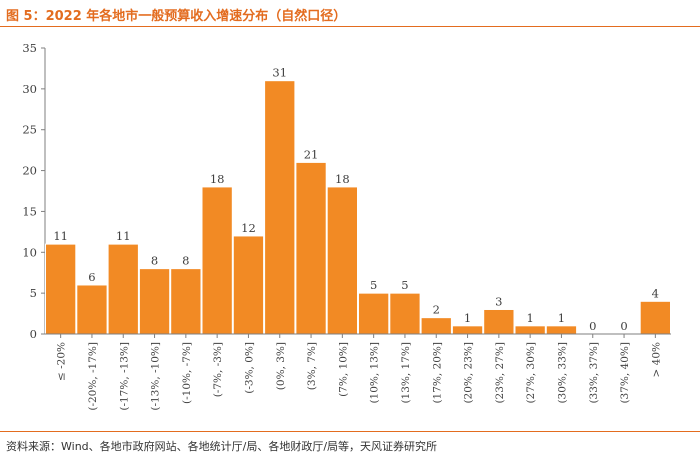 This screenshot has height=459, width=700. I want to click on y-axis: 0 5 10 15 20 25 30 35, so click(34, 191).